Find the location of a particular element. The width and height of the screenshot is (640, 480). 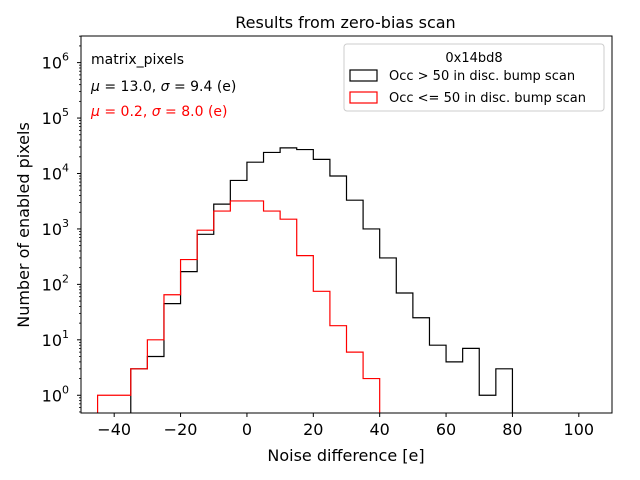

y-tick-label: 10¹ is located at coordinates (55, 339).